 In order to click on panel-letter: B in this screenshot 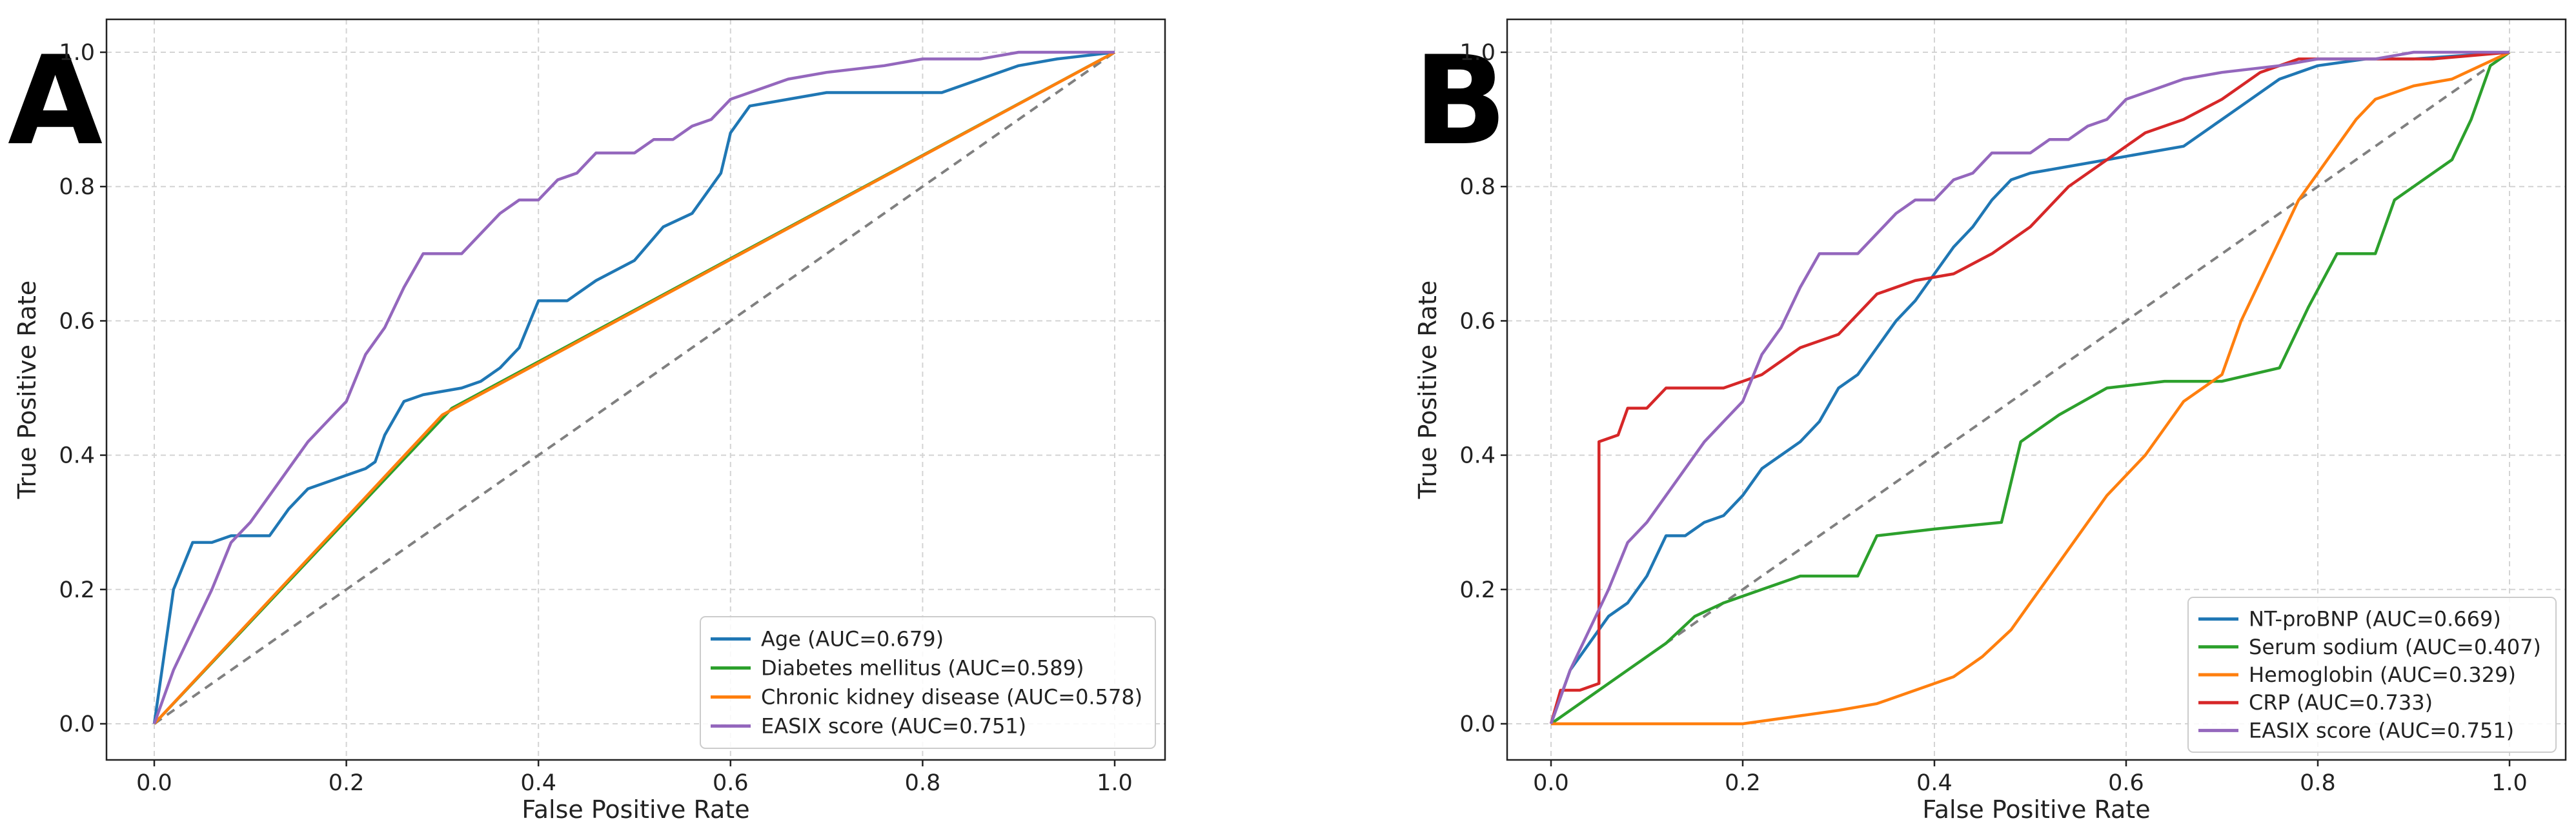, I will do `click(1460, 101)`.